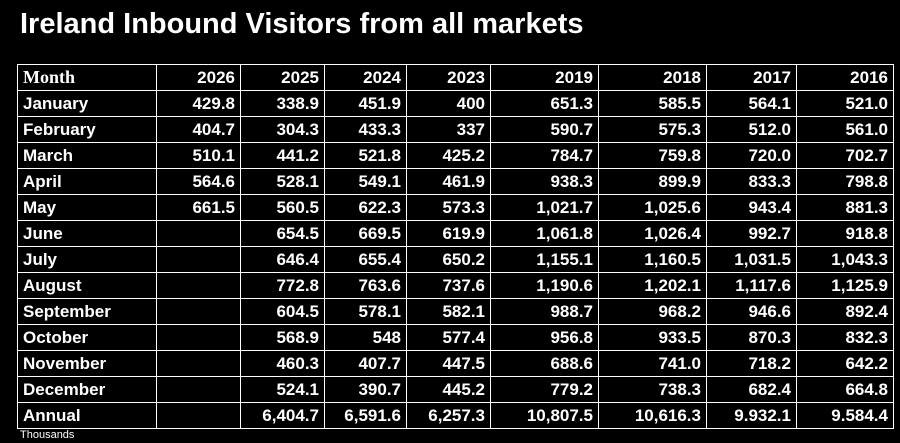  Describe the element at coordinates (365, 259) in the screenshot. I see `table-cell: 655.4` at that location.